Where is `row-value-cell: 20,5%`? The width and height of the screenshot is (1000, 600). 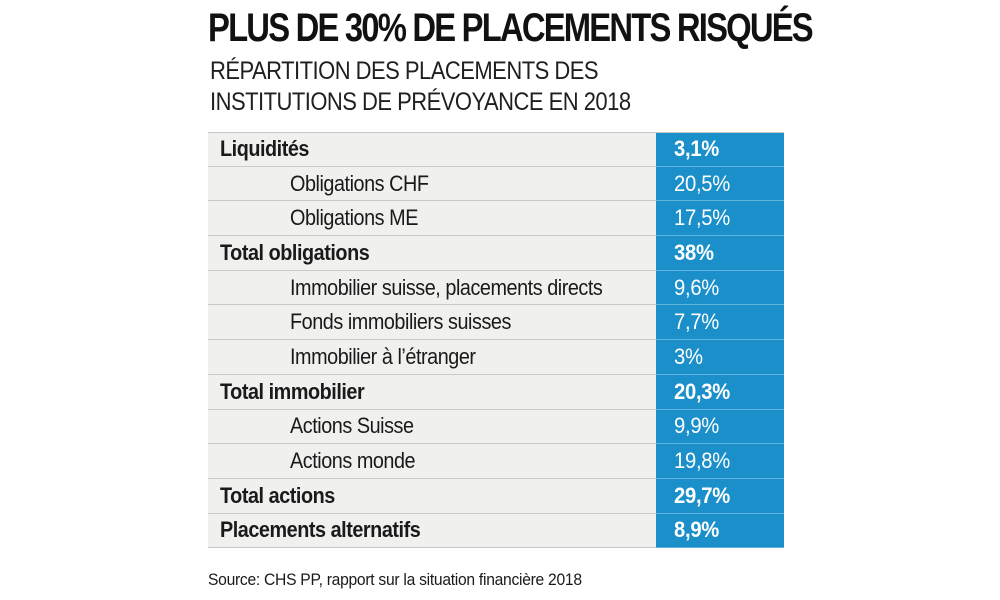
row-value-cell: 20,5% is located at coordinates (720, 184).